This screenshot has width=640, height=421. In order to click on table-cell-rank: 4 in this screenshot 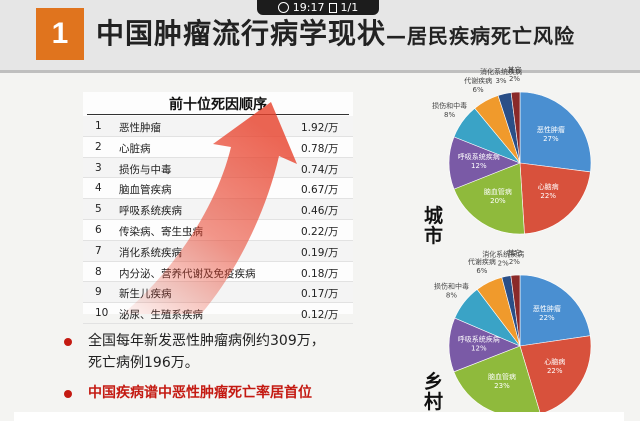, I will do `click(98, 188)`.